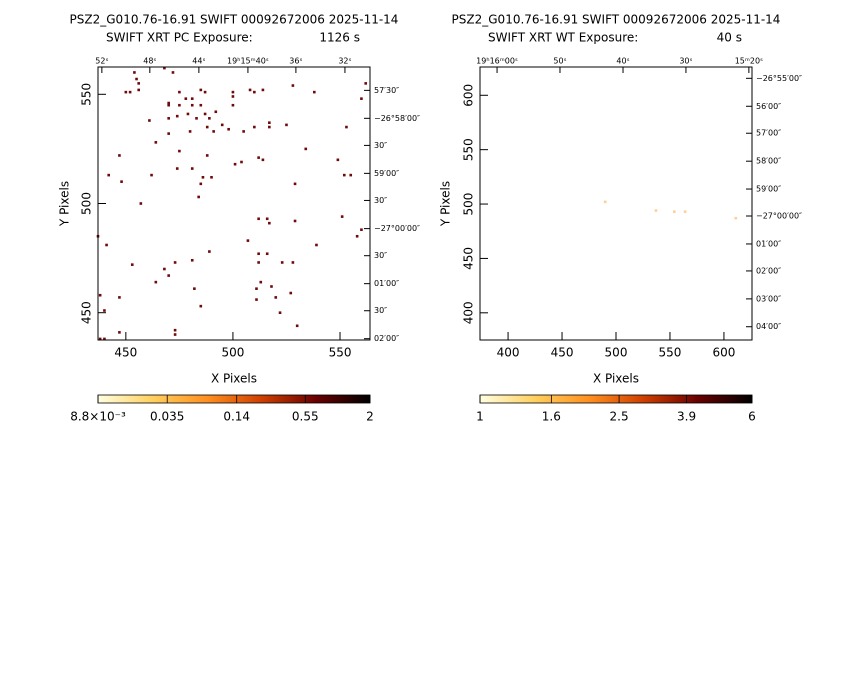 The width and height of the screenshot is (850, 680). Describe the element at coordinates (397, 118) in the screenshot. I see `y2-tick-label: −26°58′00″` at that location.